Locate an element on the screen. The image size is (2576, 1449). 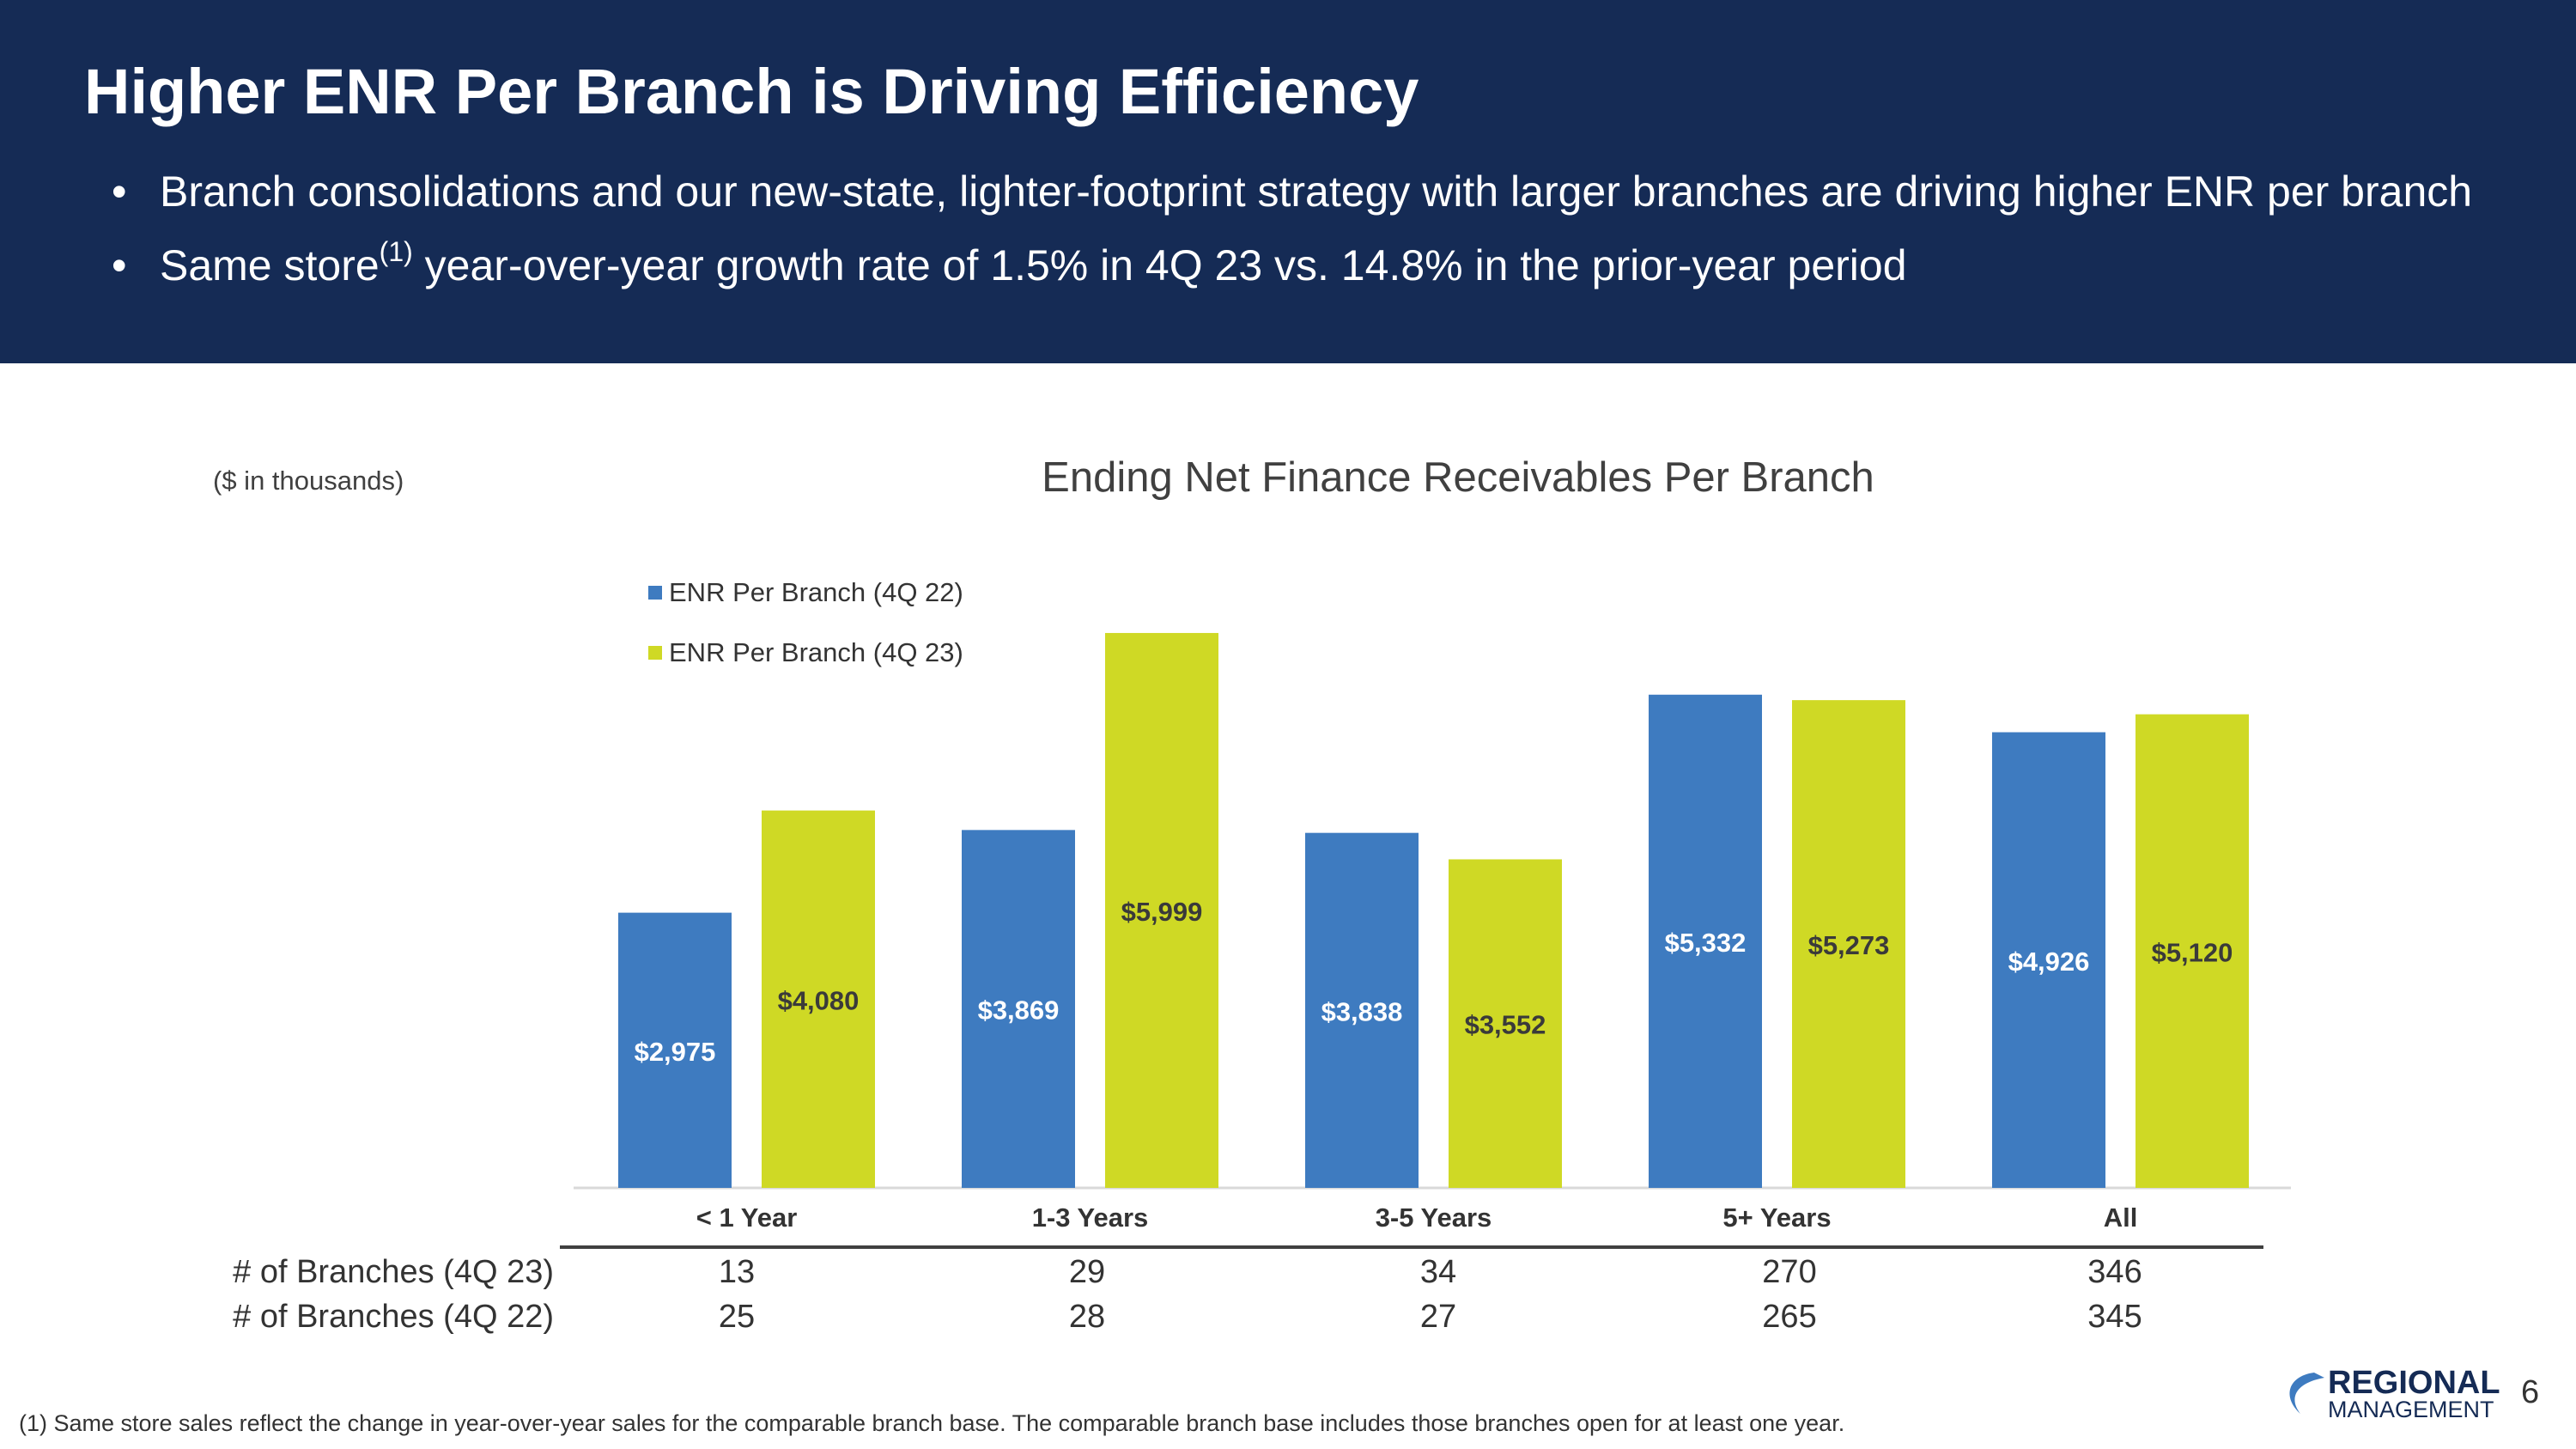
table-cell: 345 is located at coordinates (2114, 1317).